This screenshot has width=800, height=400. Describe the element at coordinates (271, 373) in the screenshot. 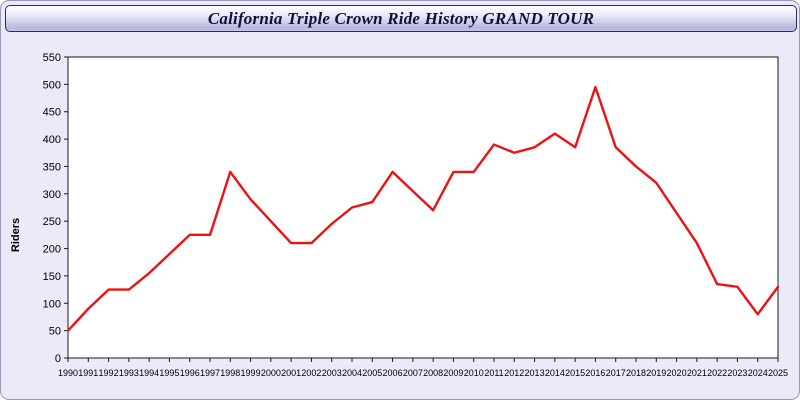

I see `svg-text: 2000` at that location.